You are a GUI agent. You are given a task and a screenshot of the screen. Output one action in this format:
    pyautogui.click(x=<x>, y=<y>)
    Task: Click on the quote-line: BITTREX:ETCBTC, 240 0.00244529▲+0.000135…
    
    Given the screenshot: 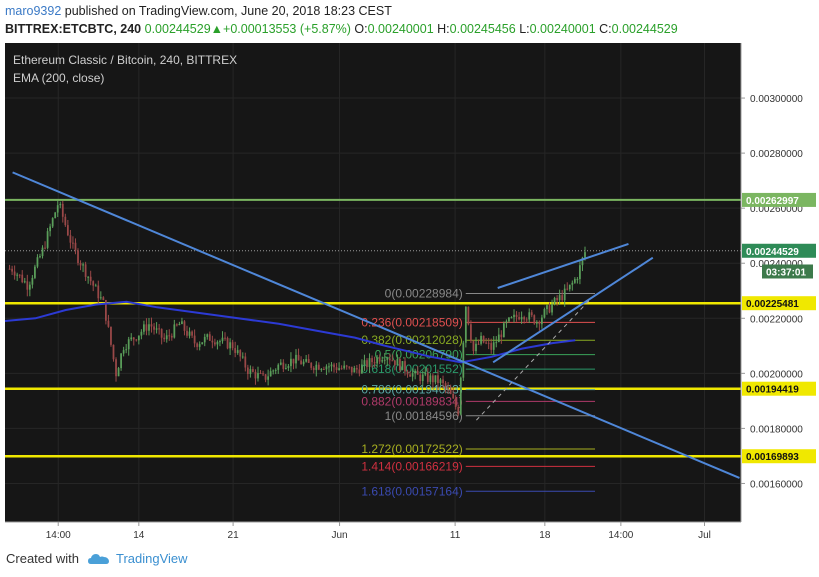 What is the action you would take?
    pyautogui.click(x=341, y=29)
    